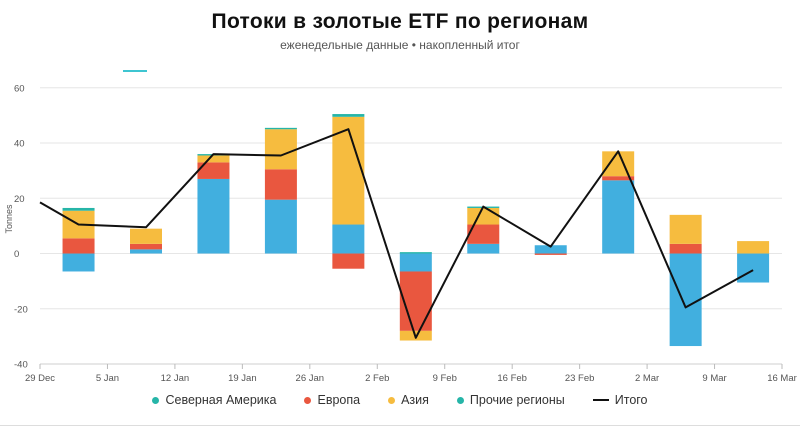 This screenshot has height=432, width=800. Describe the element at coordinates (310, 378) in the screenshot. I see `x-tick-label: 26 Jan` at that location.